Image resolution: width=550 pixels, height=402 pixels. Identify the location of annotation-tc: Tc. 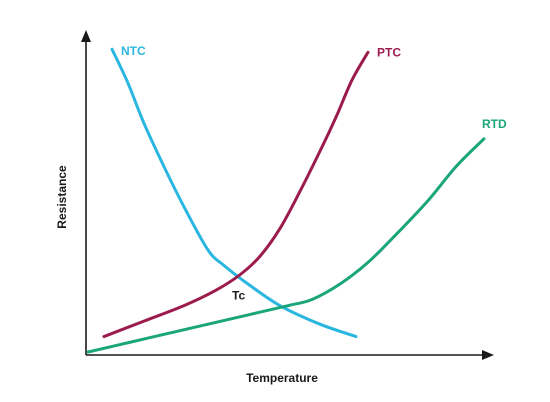
(238, 296).